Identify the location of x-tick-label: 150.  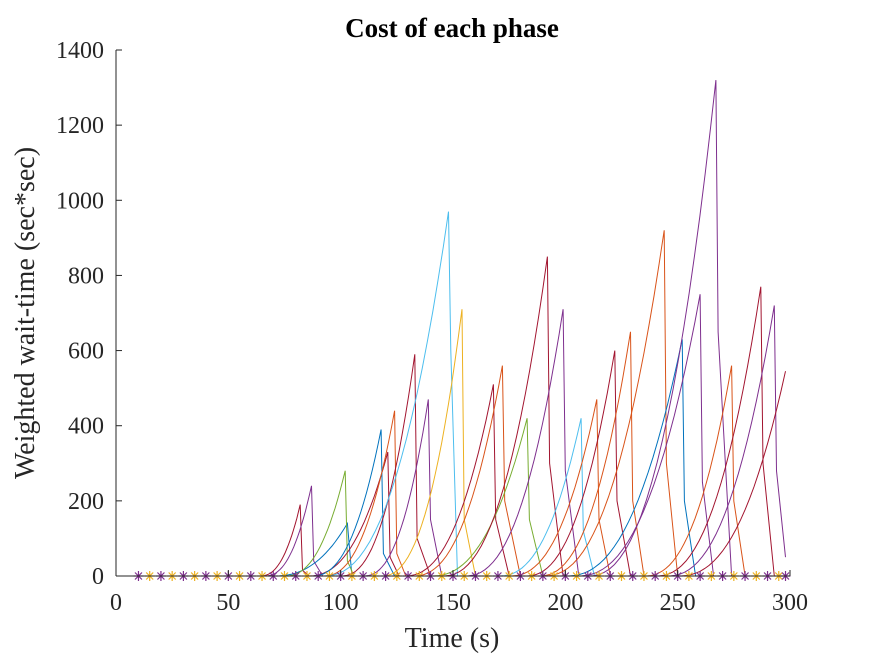
(453, 603).